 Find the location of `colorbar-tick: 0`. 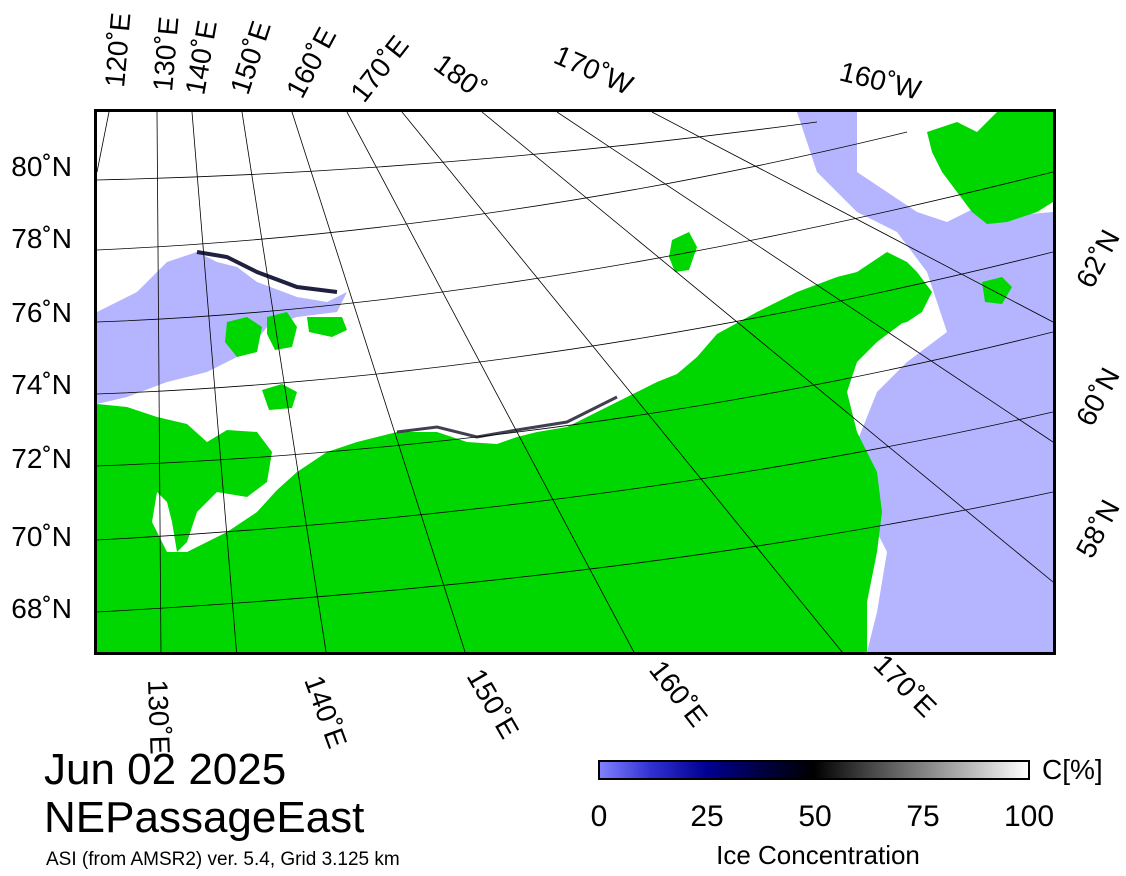

colorbar-tick: 0 is located at coordinates (599, 816).